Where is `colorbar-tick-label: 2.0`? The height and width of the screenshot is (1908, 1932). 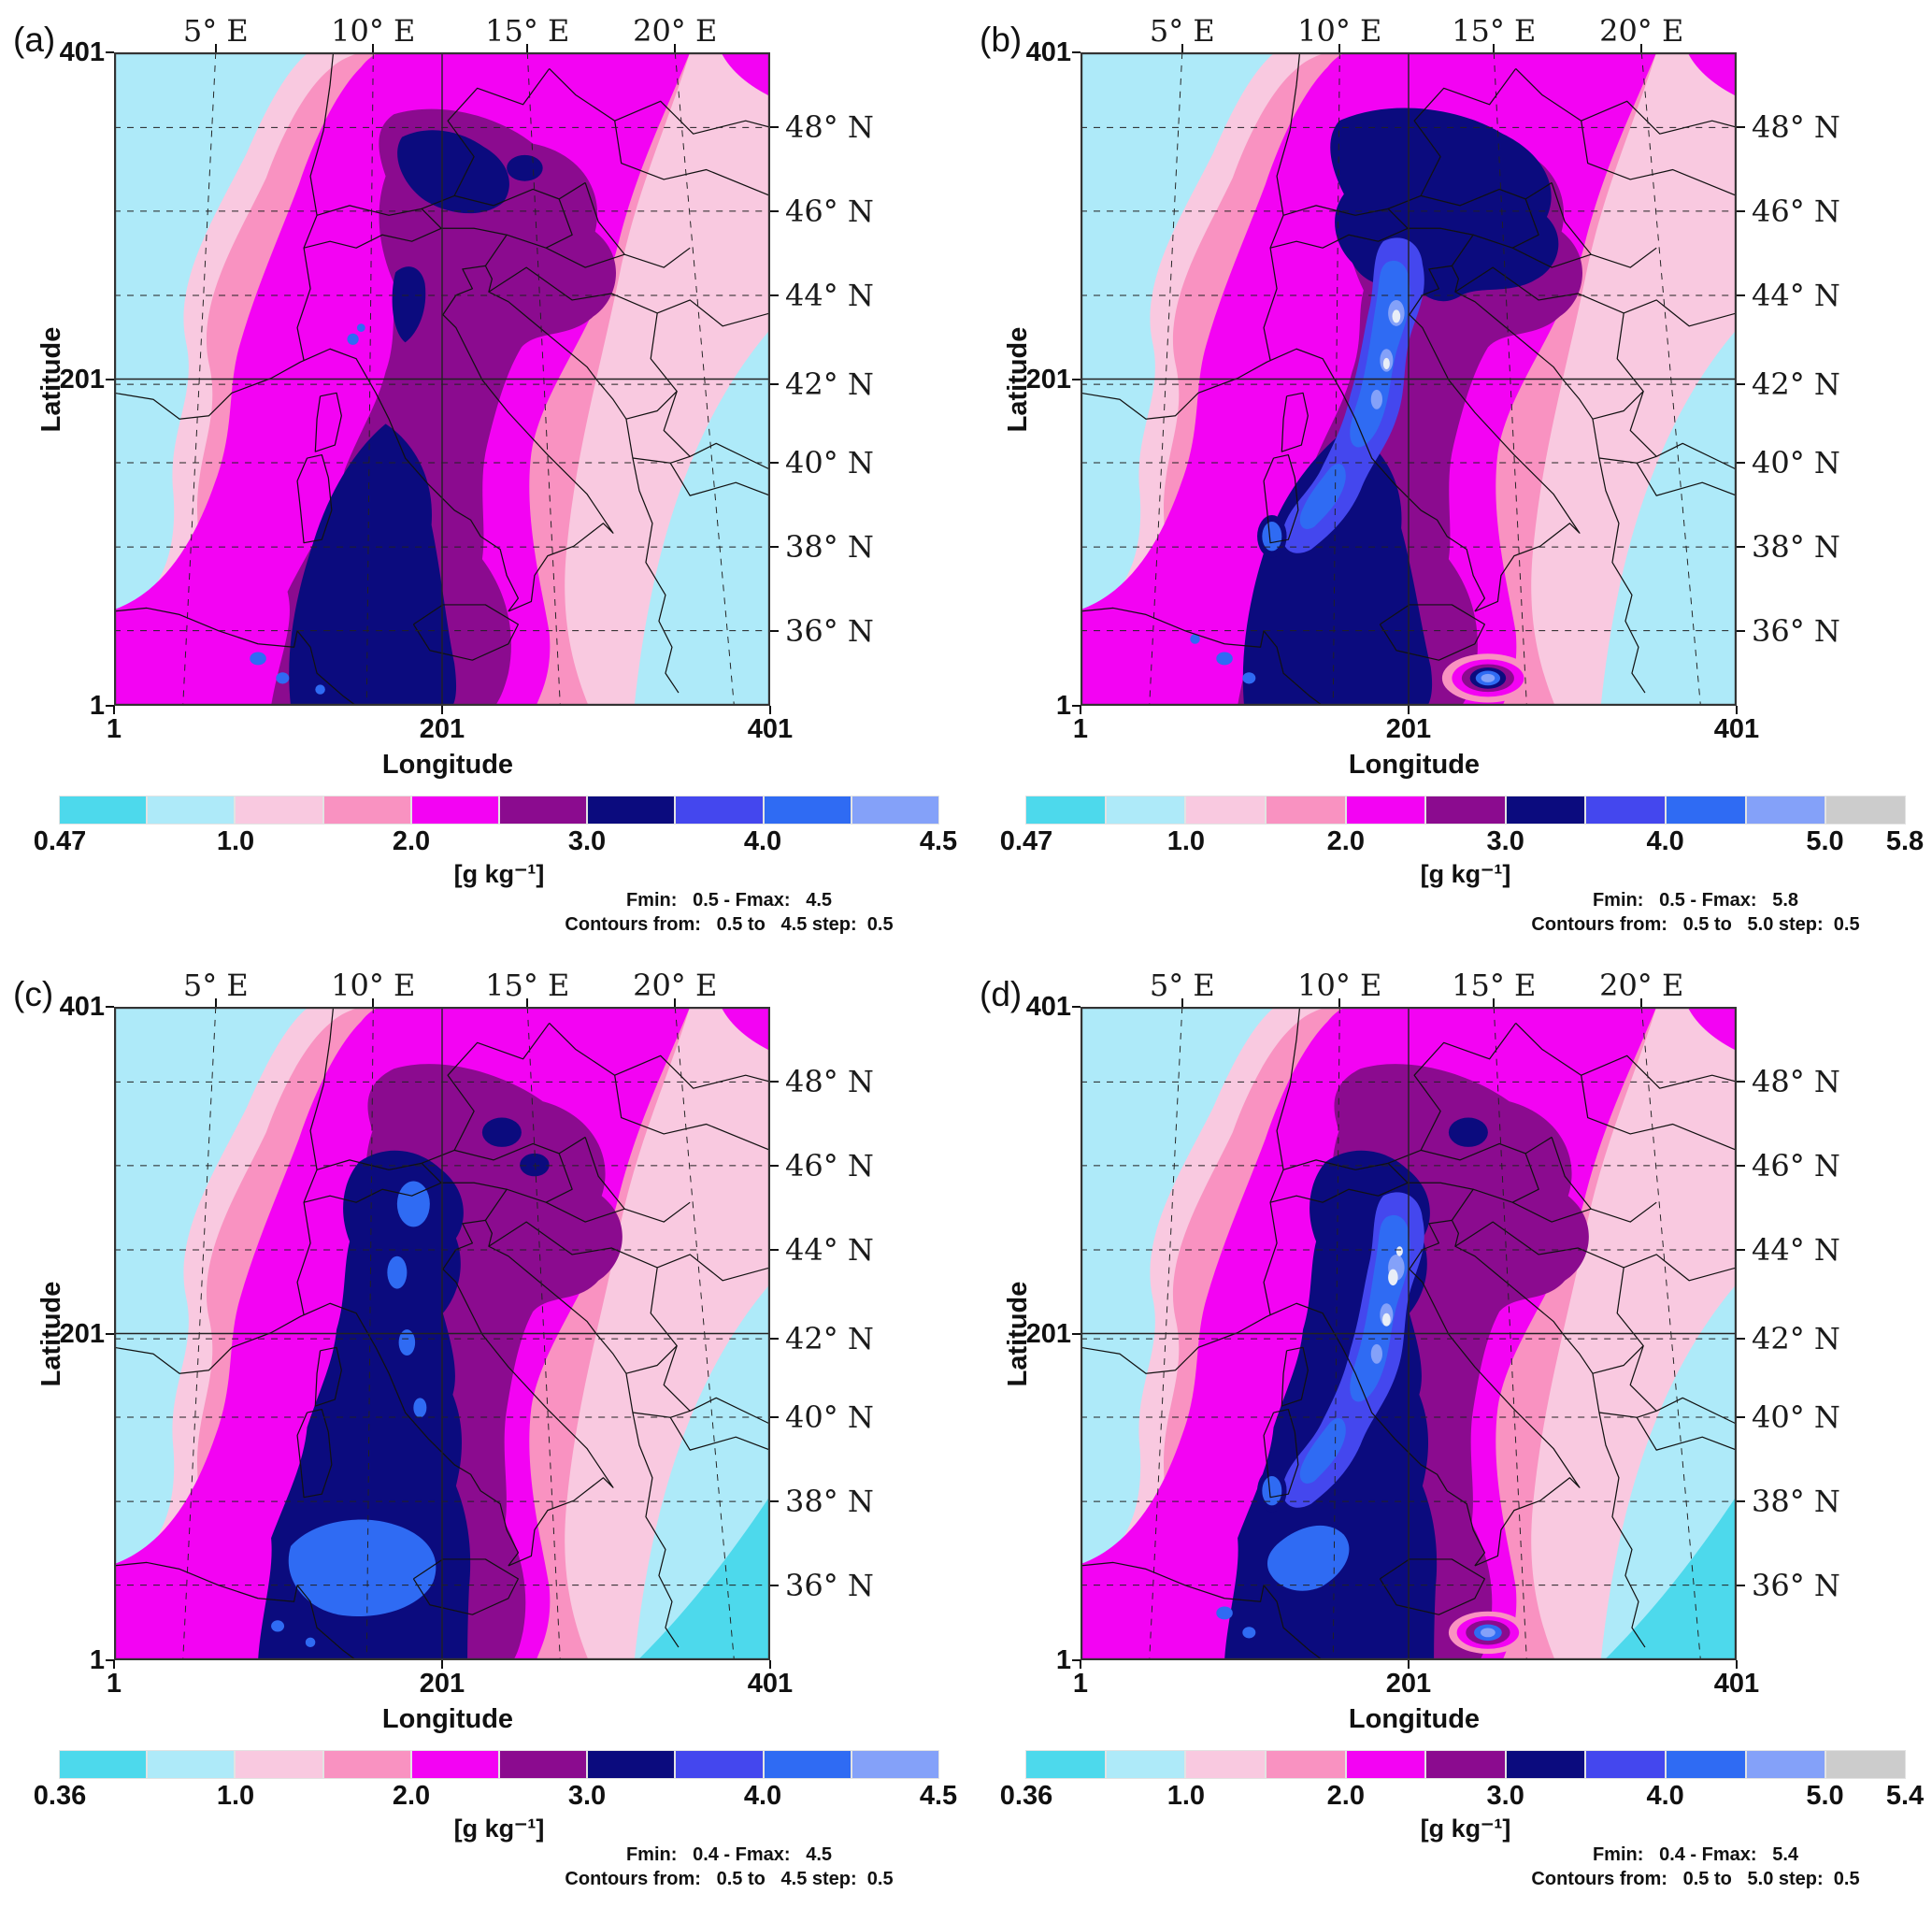
colorbar-tick-label: 2.0 is located at coordinates (1345, 841).